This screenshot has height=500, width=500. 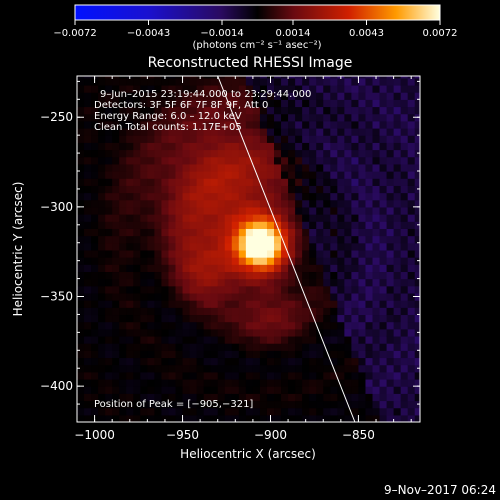 I want to click on colorbar-tick-label: 0.0043, so click(x=366, y=33).